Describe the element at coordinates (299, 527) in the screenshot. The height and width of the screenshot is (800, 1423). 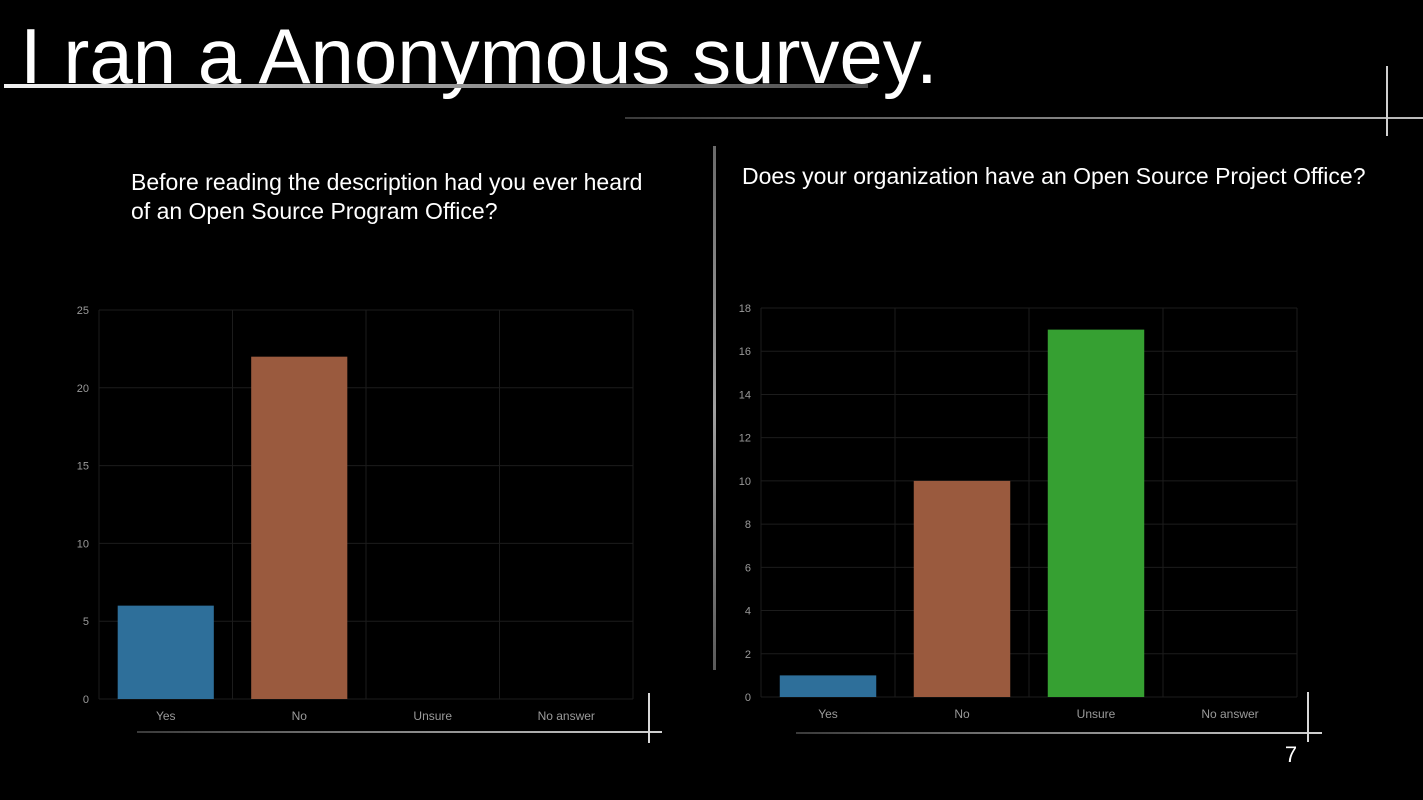
I see `chart-1-bar-no` at that location.